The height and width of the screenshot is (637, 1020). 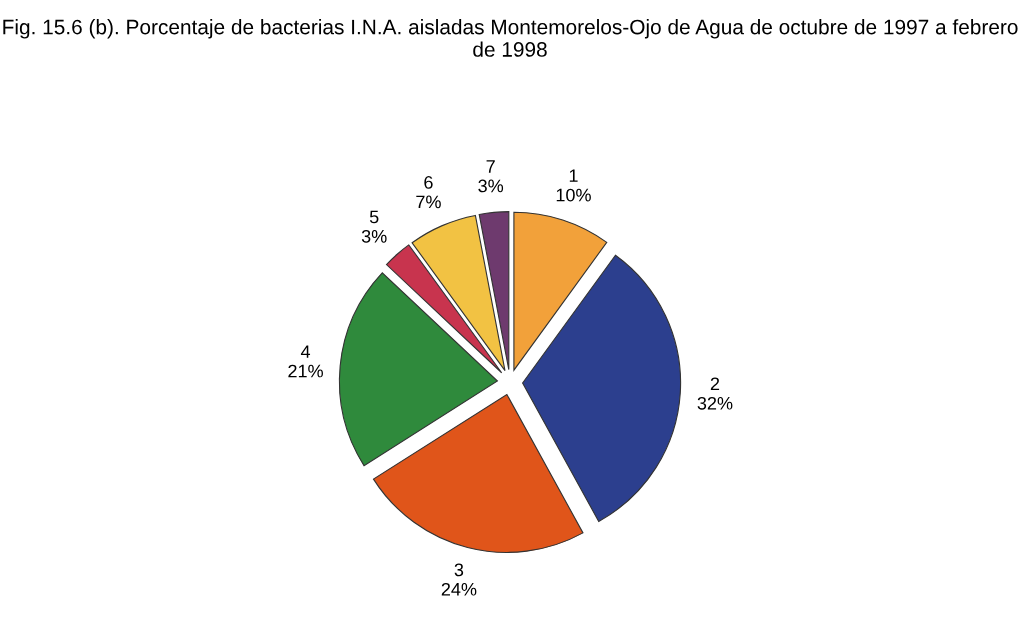 What do you see at coordinates (573, 175) in the screenshot?
I see `slice-label: 1` at bounding box center [573, 175].